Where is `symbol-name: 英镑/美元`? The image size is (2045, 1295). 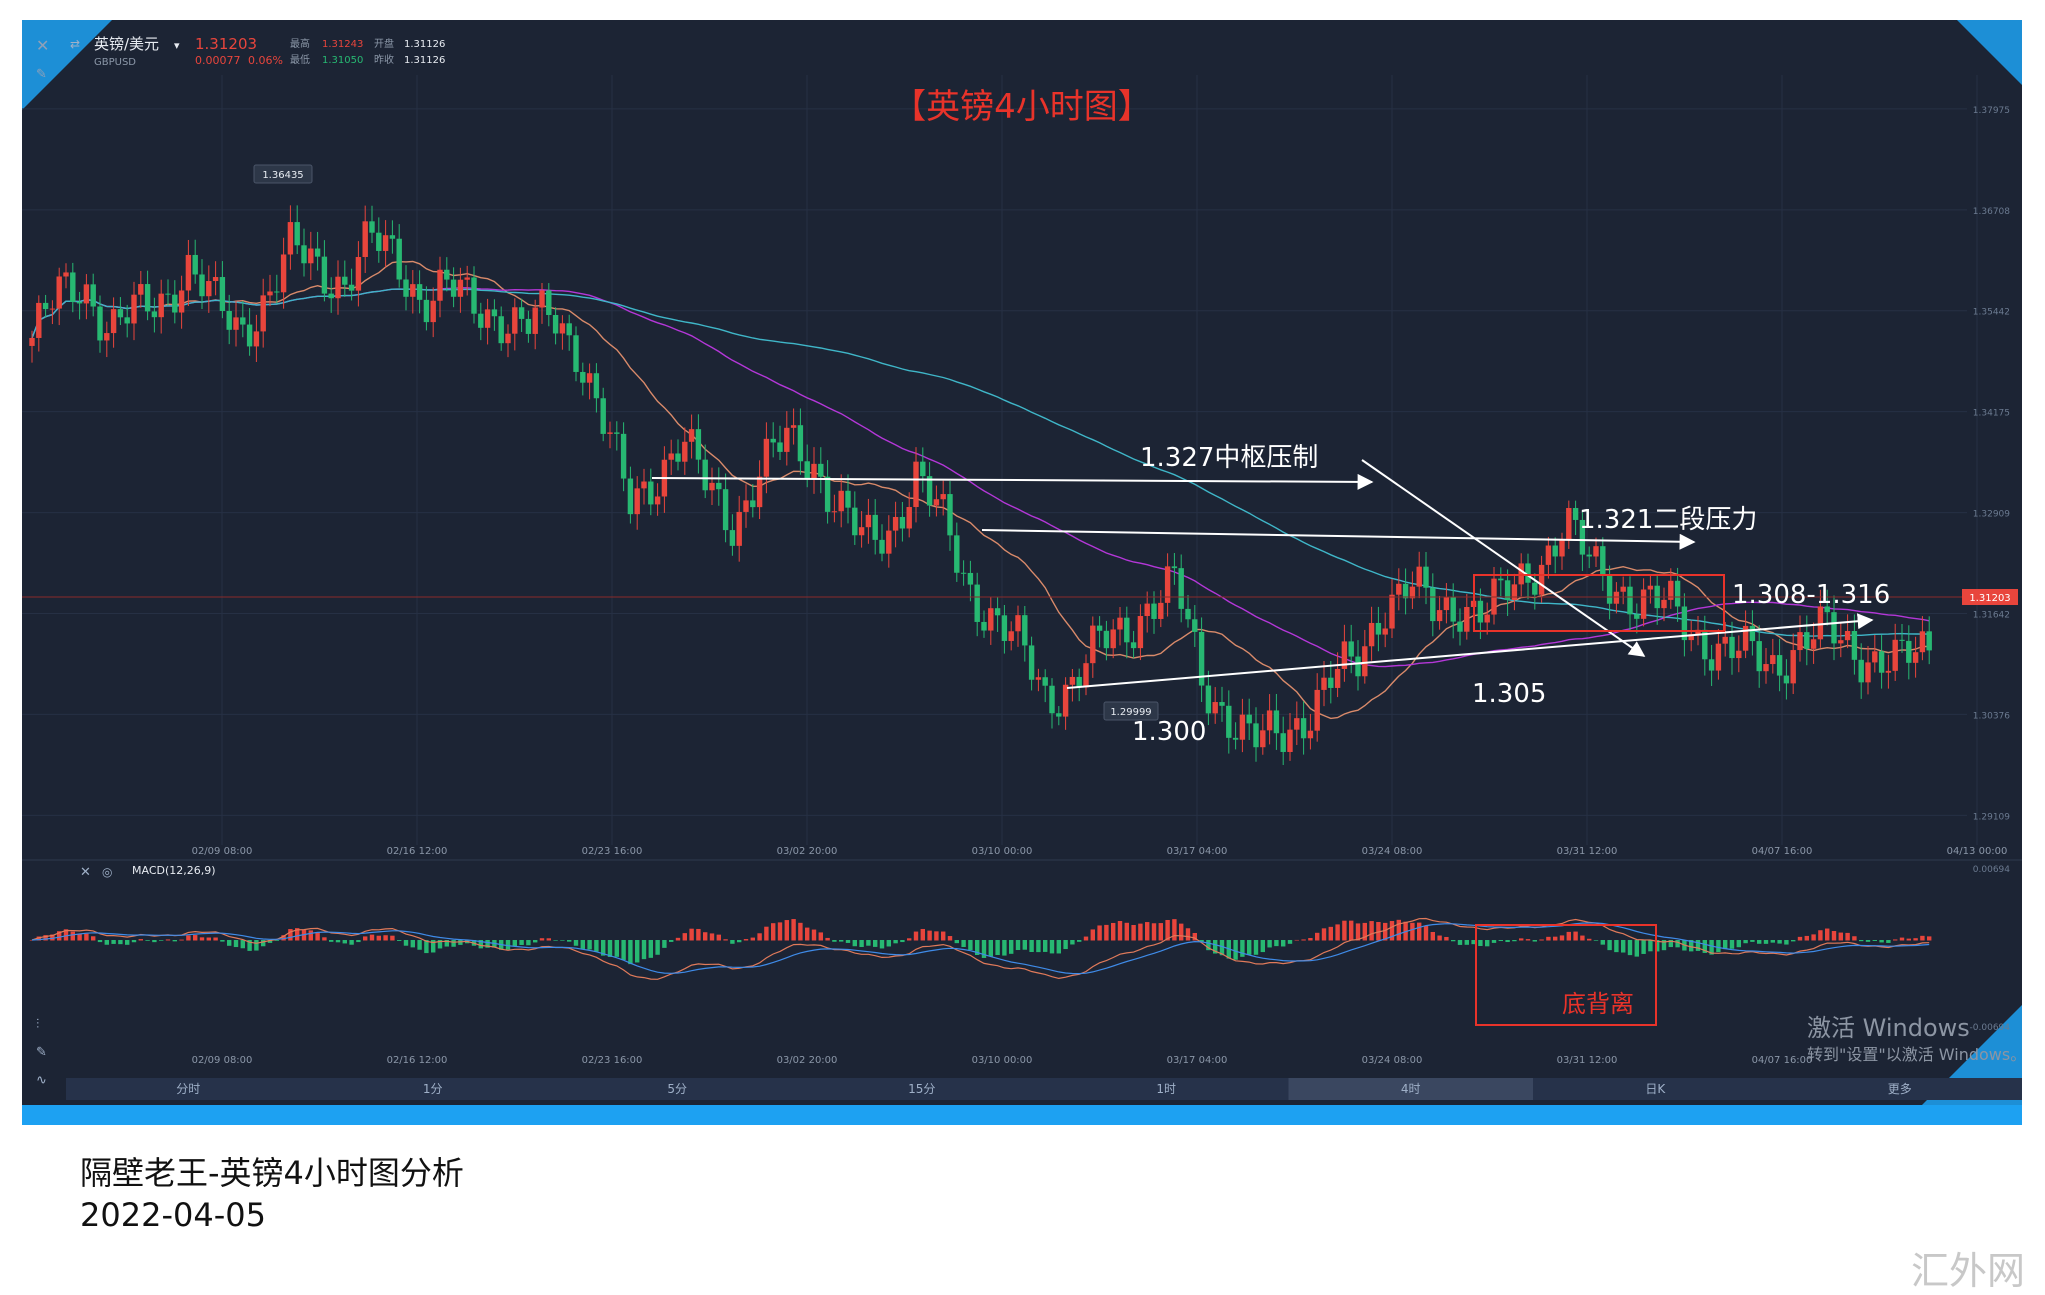 symbol-name: 英镑/美元 is located at coordinates (126, 44).